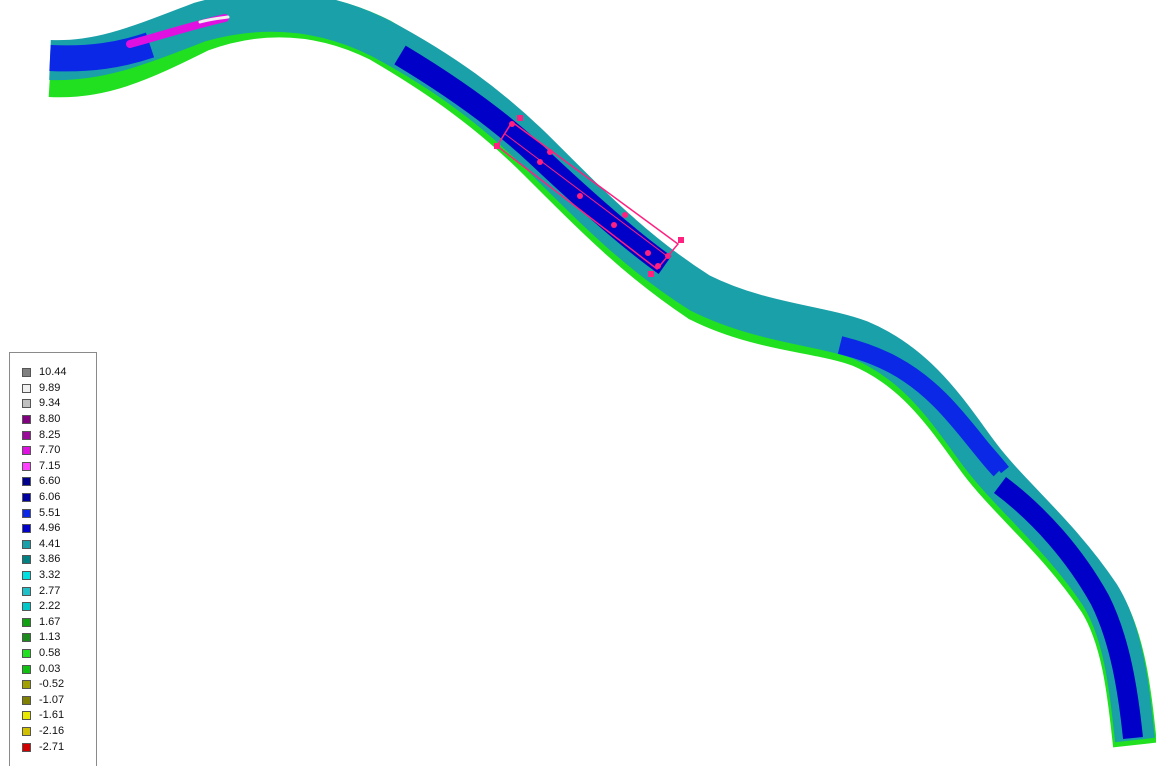 Image resolution: width=1156 pixels, height=766 pixels. I want to click on legend-label: 8.80, so click(50, 419).